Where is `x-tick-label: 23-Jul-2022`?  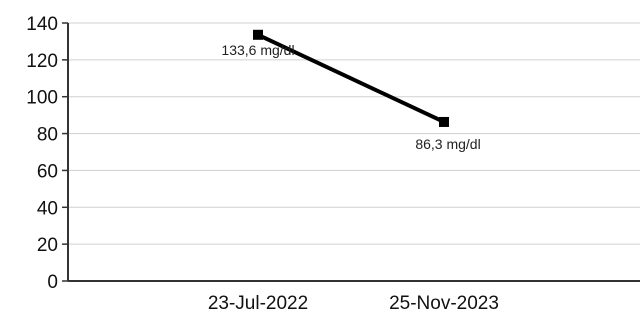
x-tick-label: 23-Jul-2022 is located at coordinates (258, 303).